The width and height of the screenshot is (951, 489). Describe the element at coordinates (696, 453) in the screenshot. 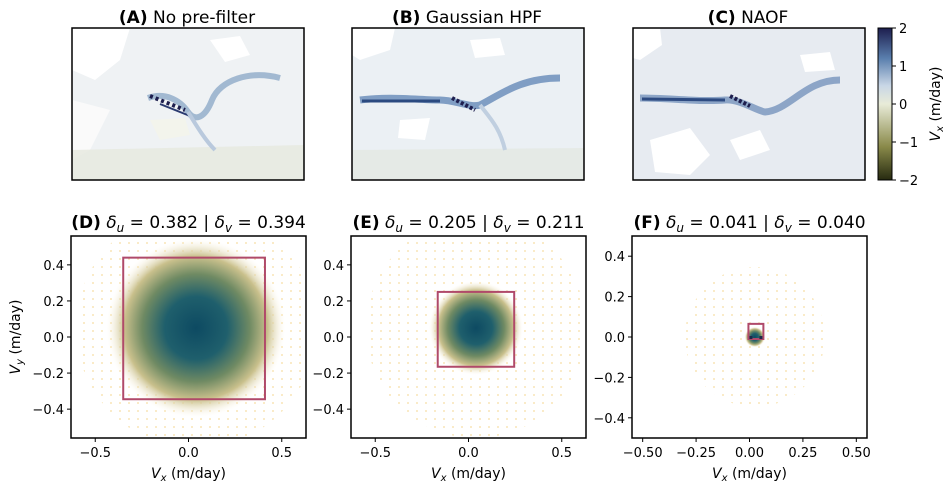

I see `x-tick-label: −0.25` at that location.